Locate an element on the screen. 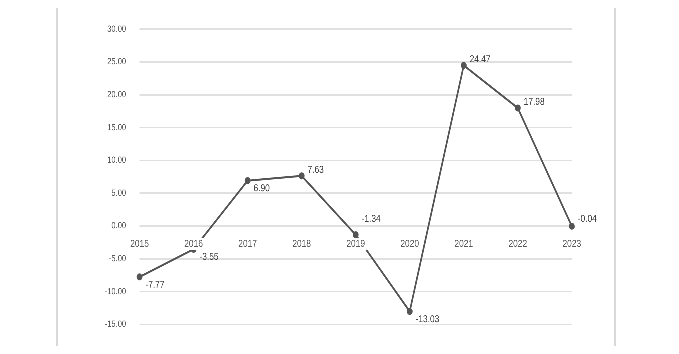 This screenshot has height=354, width=679. x-tick-label: 2019 is located at coordinates (356, 244).